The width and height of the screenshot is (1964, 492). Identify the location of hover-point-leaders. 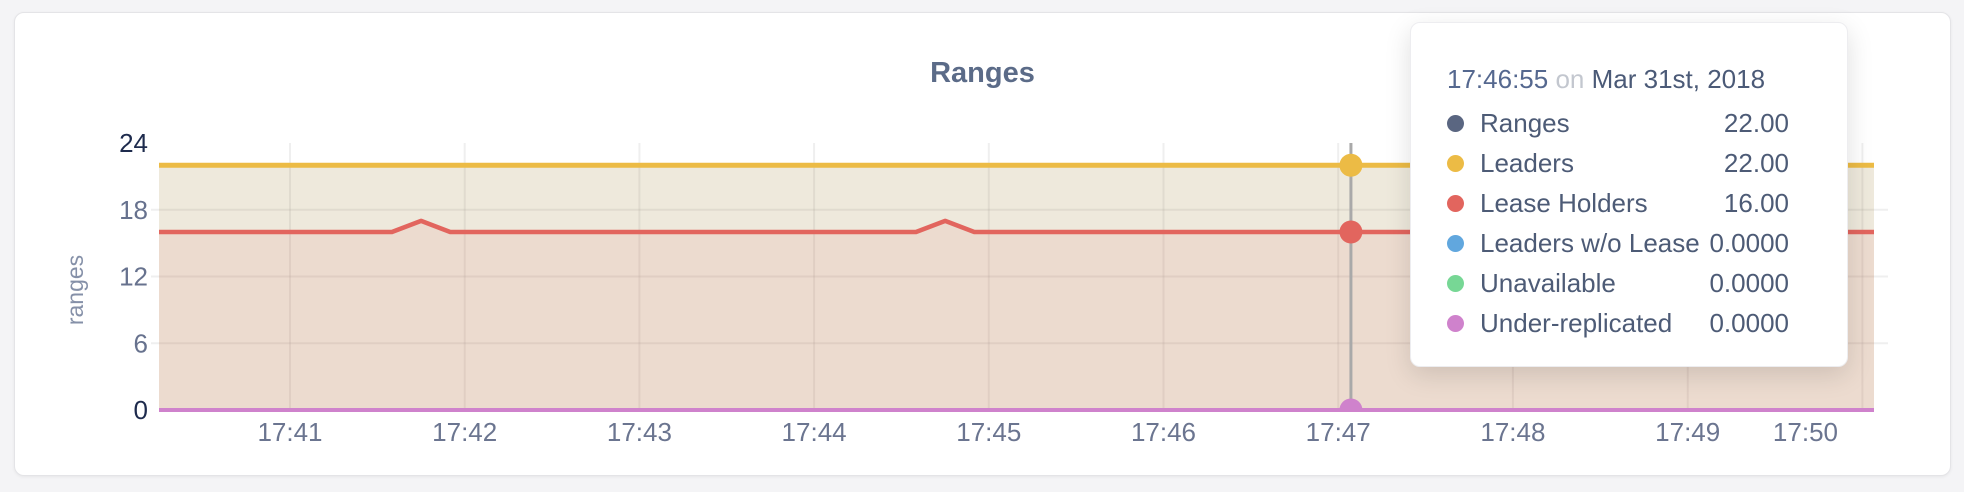
(1351, 165).